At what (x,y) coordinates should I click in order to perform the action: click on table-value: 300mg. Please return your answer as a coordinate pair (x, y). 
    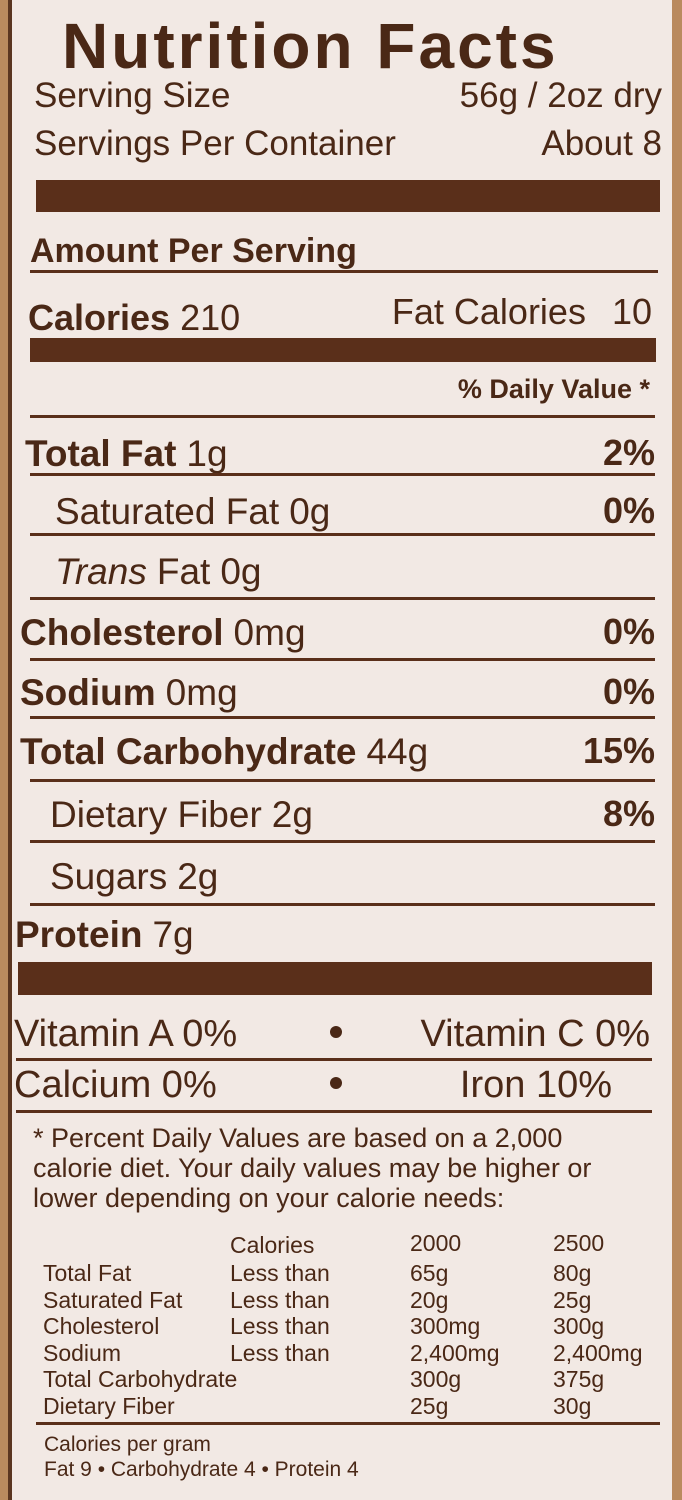
    Looking at the image, I should click on (445, 1326).